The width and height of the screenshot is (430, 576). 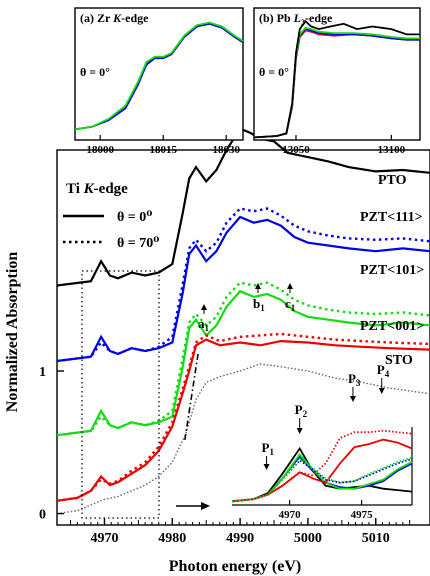 What do you see at coordinates (75, 189) in the screenshot?
I see `title-ti: Ti` at bounding box center [75, 189].